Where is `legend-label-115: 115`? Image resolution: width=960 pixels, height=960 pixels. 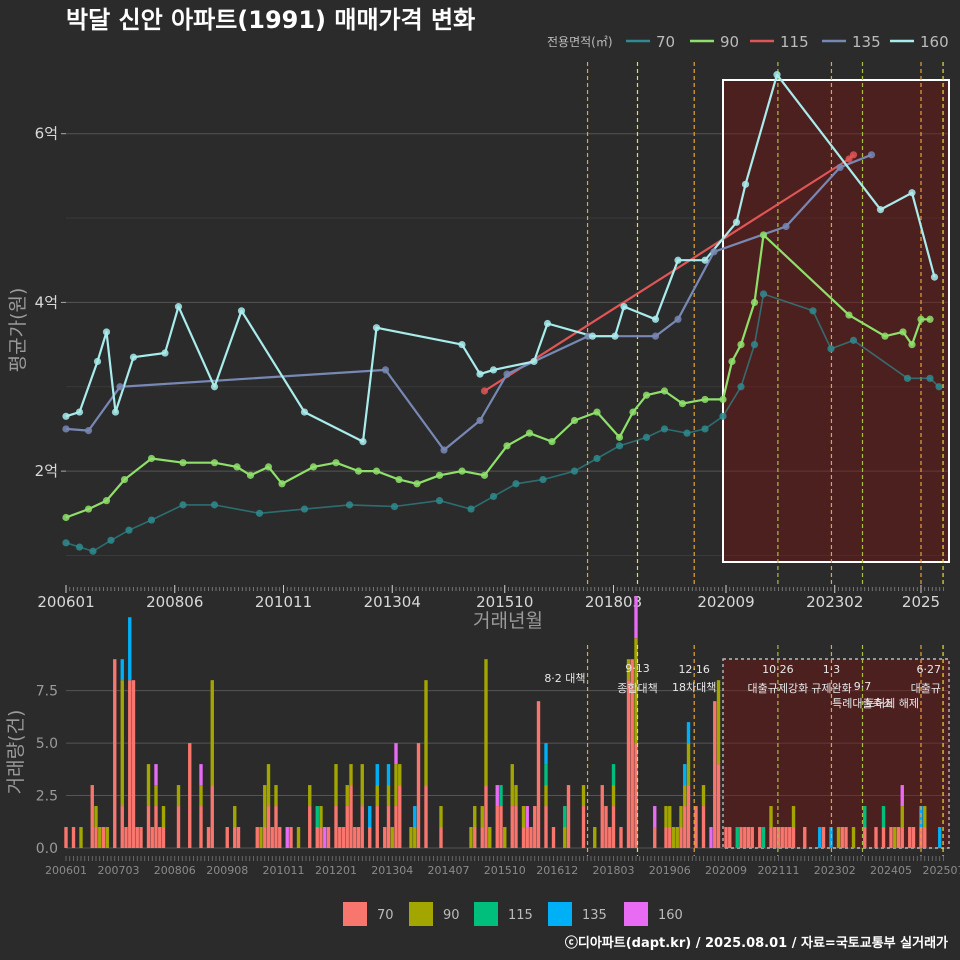 legend-label-115: 115 is located at coordinates (794, 42).